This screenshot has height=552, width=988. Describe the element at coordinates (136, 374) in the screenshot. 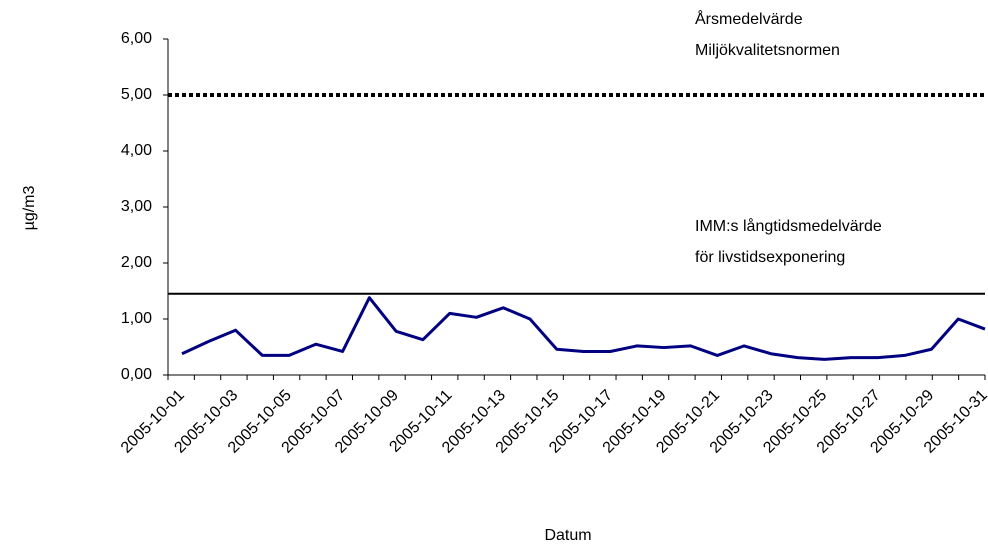

I see `y-tick-label: 0,00` at that location.